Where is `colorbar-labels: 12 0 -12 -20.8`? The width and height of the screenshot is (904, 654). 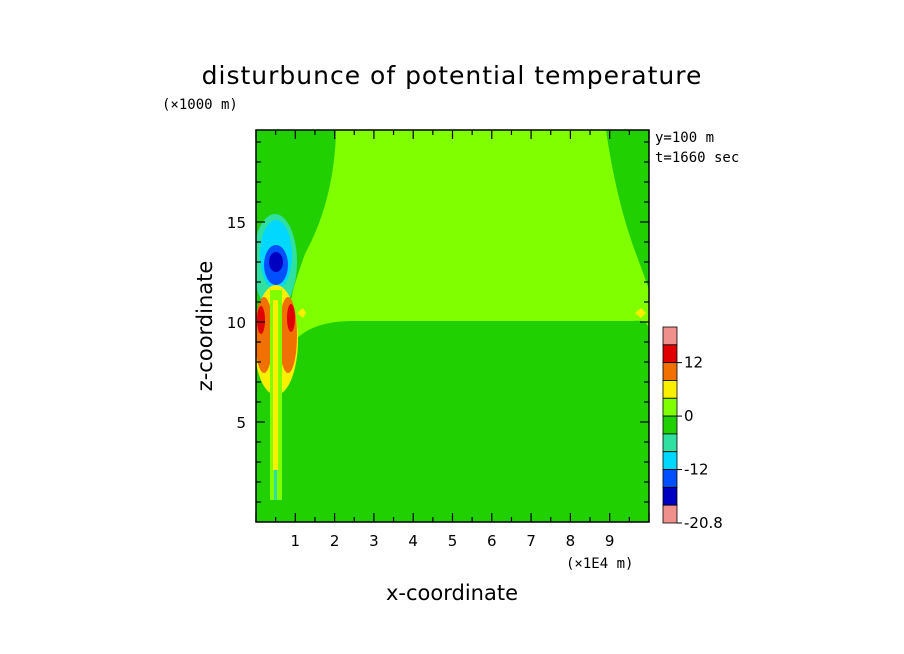
colorbar-labels: 12 0 -12 -20.8 is located at coordinates (700, 443).